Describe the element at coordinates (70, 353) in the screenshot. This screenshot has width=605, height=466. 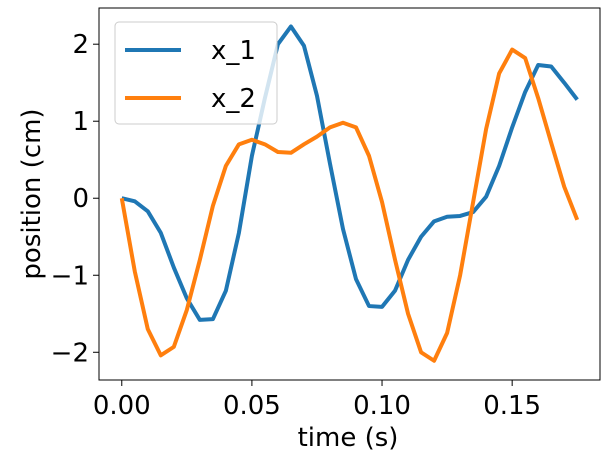
I see `y-tick-label: −2` at that location.